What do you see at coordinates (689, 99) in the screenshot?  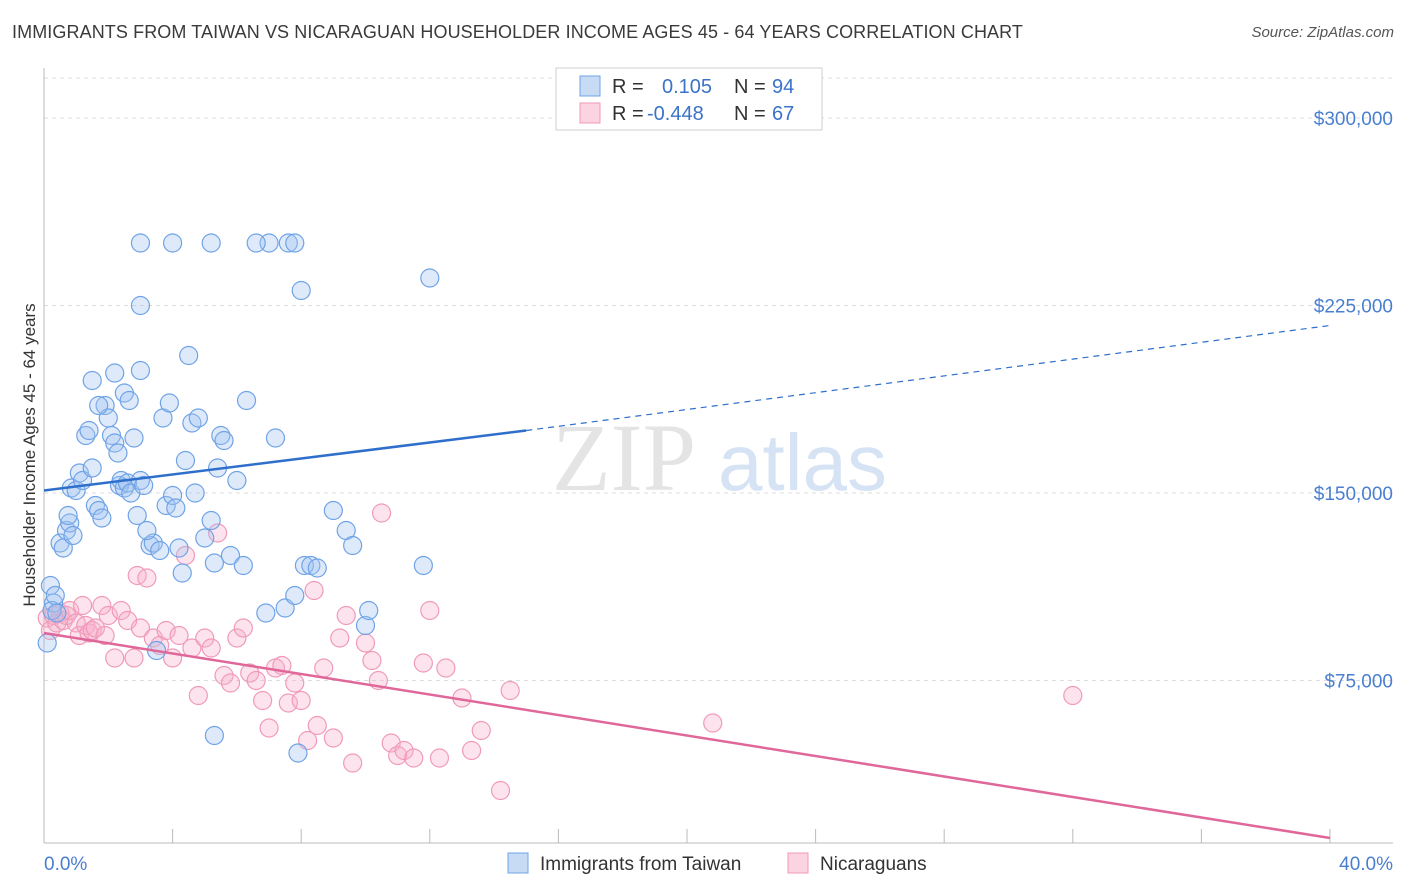 I see `legend-box: R = 0.105 N = 94 R = -0.448 N = 67` at bounding box center [689, 99].